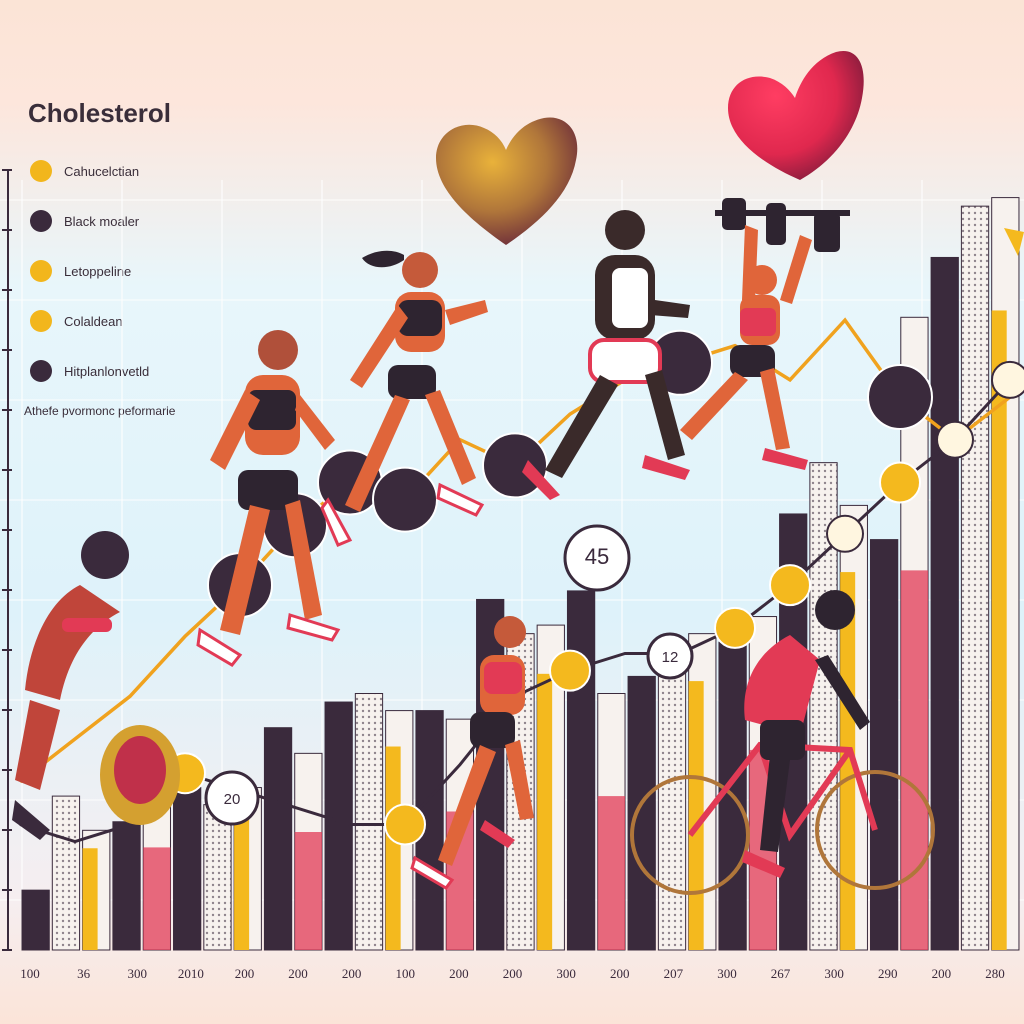 The image size is (1024, 1024). I want to click on x-tick-label: 267, so click(781, 973).